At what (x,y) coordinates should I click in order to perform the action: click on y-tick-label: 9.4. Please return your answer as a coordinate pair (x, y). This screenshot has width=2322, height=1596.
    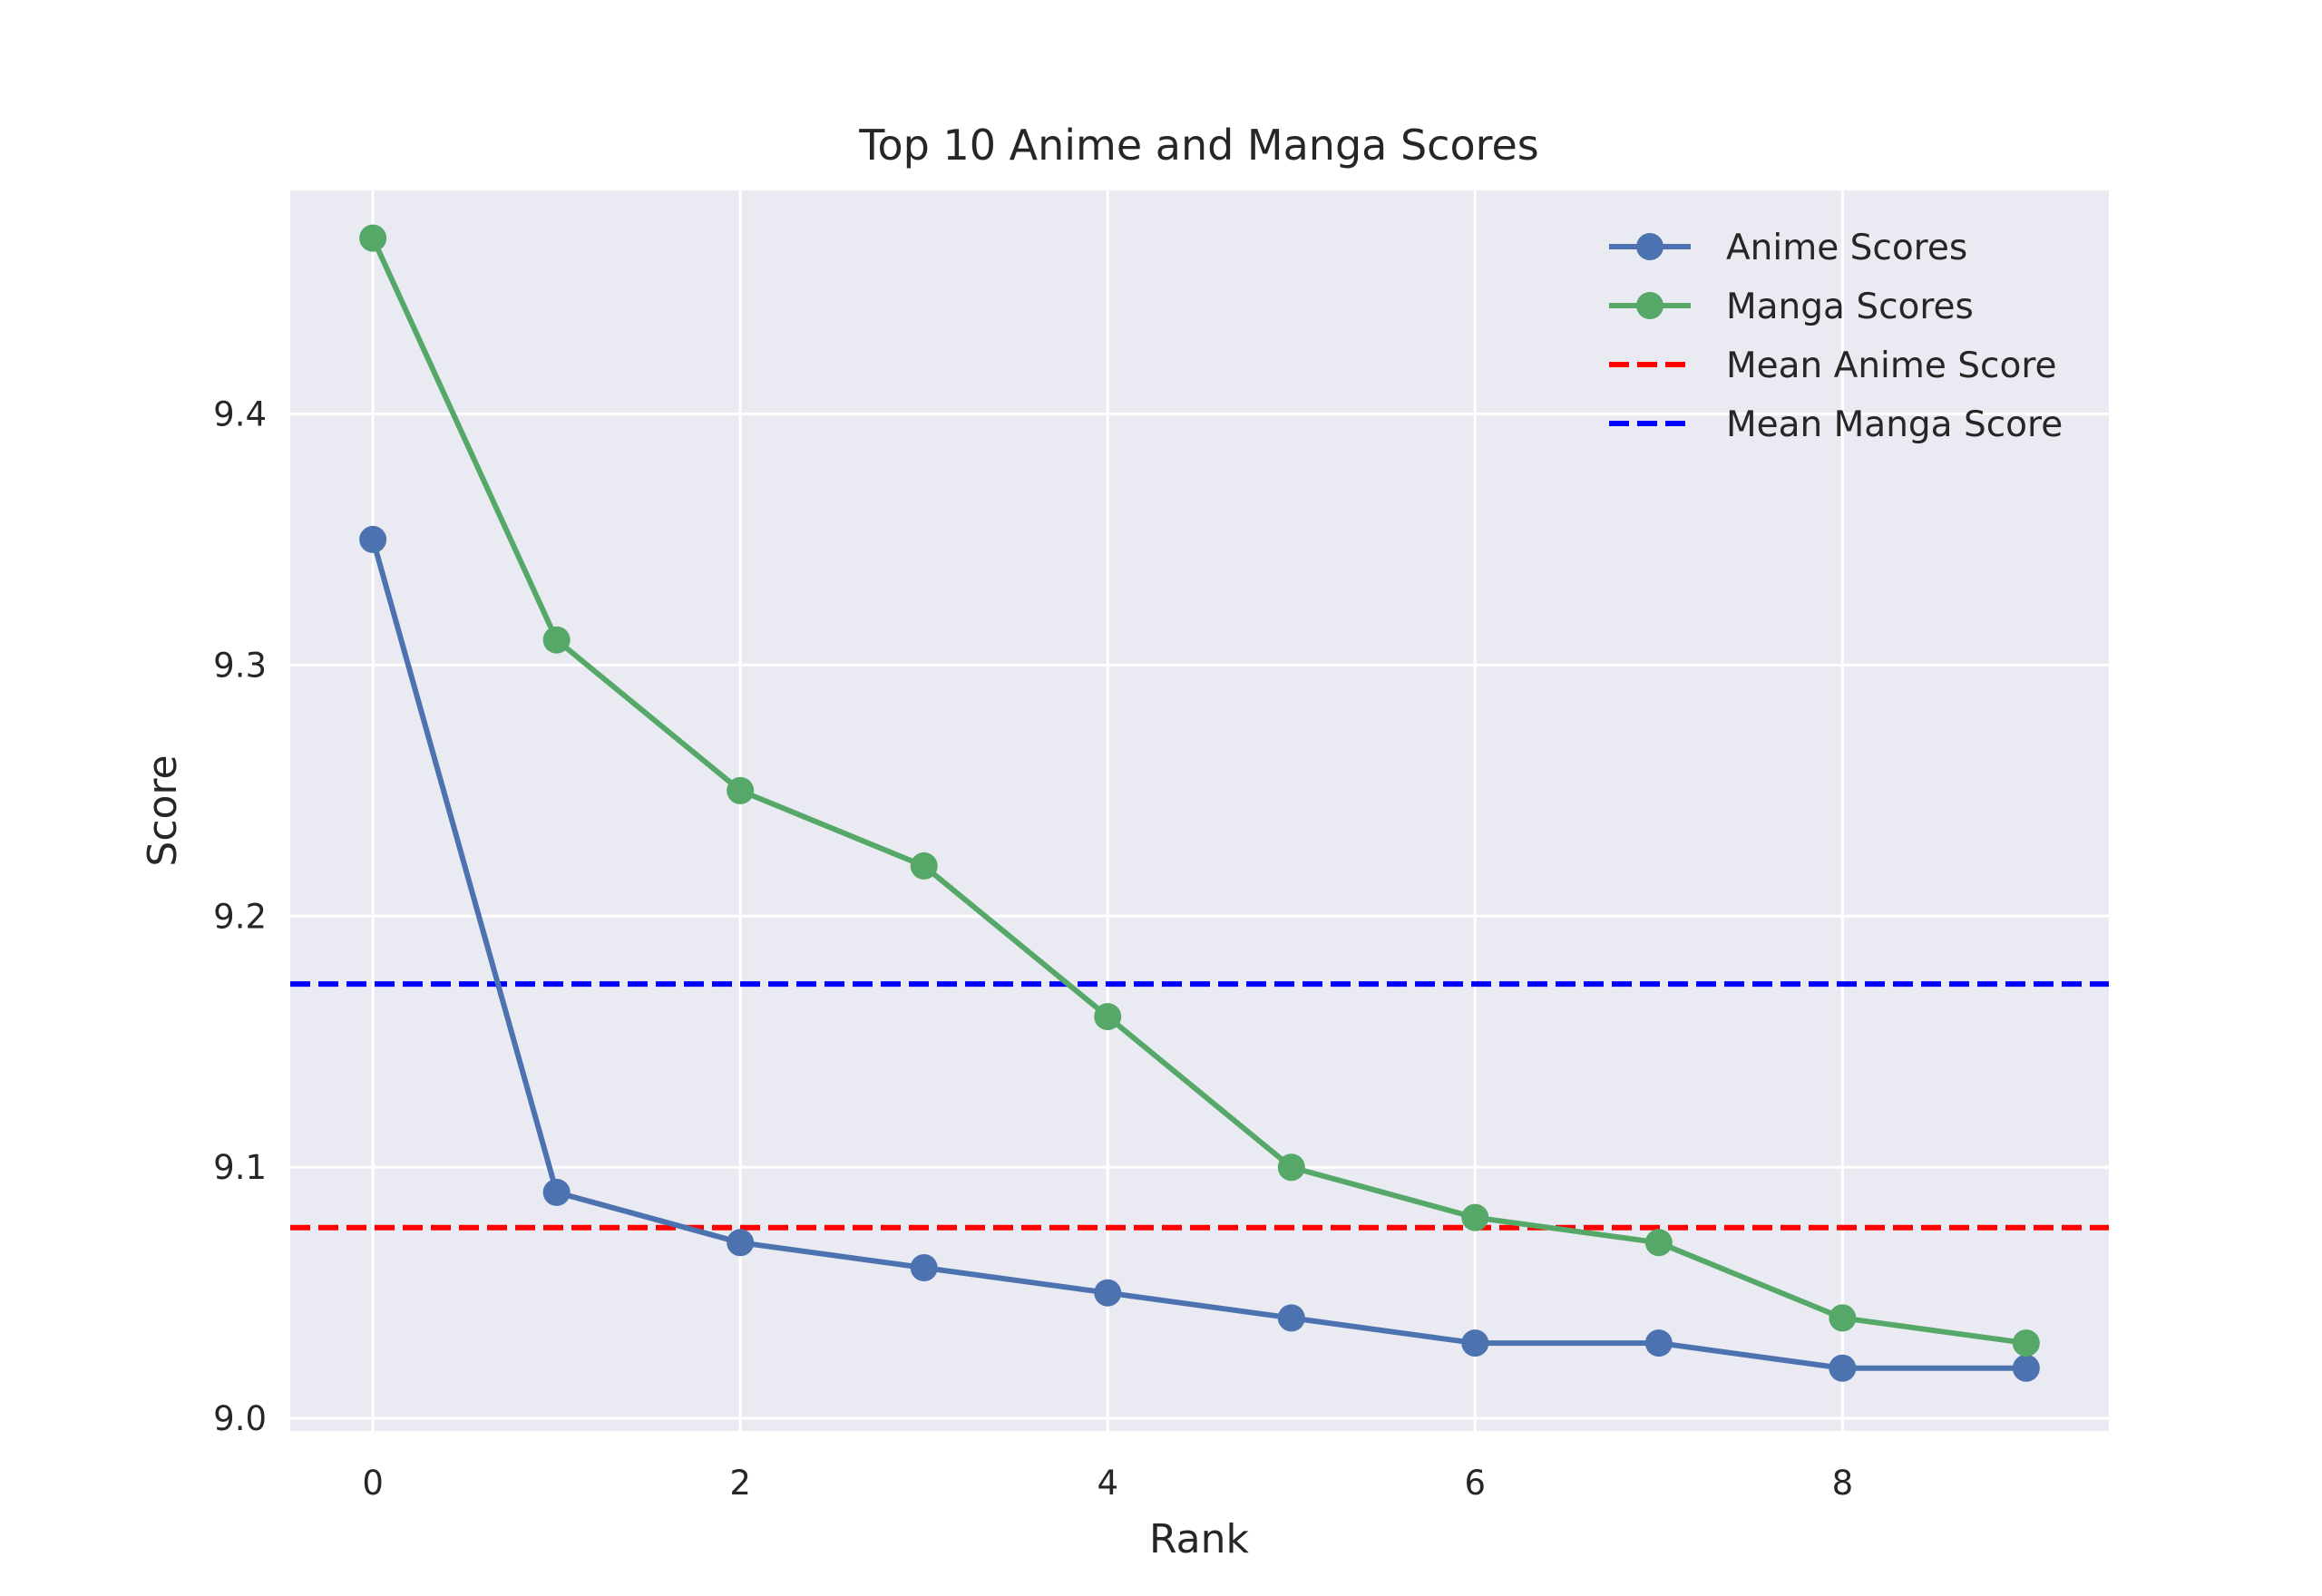
    Looking at the image, I should click on (240, 413).